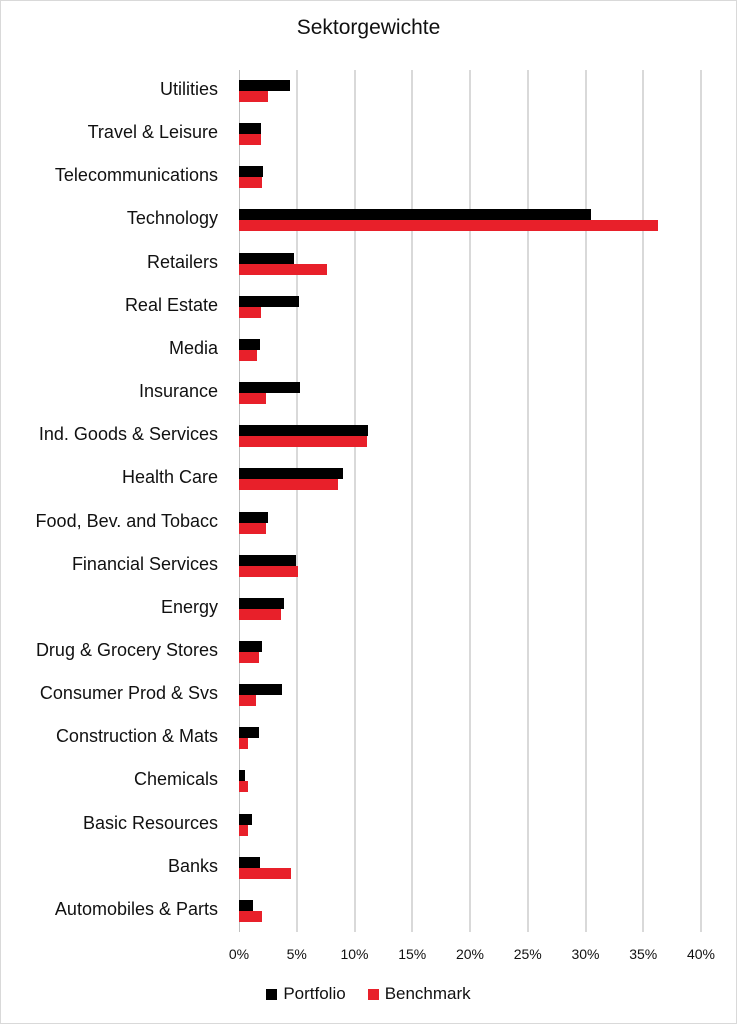 The image size is (737, 1024). What do you see at coordinates (152, 132) in the screenshot?
I see `category-label: Travel & Leisure` at bounding box center [152, 132].